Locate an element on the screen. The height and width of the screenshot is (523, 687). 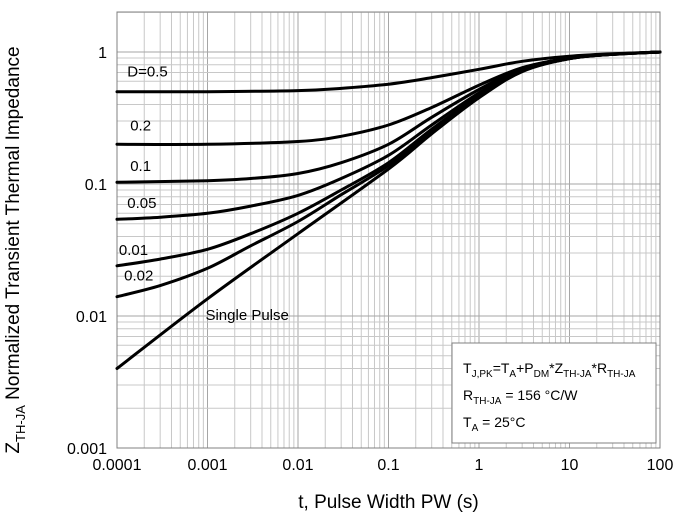
x-axis-tick-labels: 0.0001 0.001 0.01 0.1 1 10 100 is located at coordinates (383, 465).